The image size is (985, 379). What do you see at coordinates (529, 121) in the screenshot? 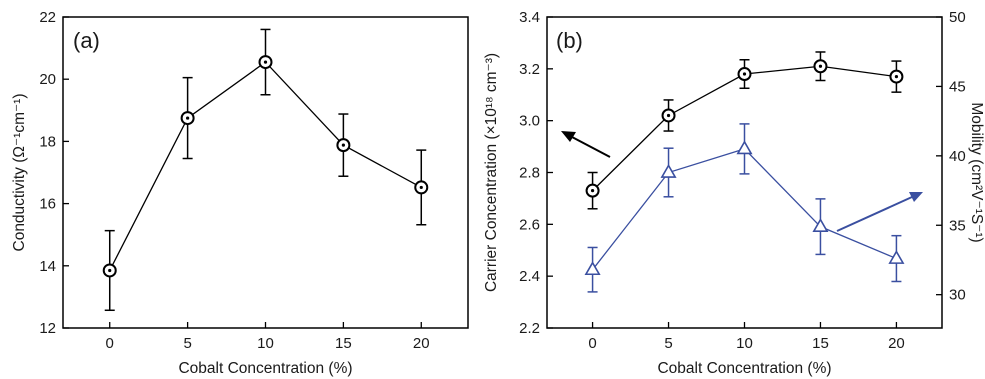
I see `panel-b-left-y-tick-label: 3.0` at bounding box center [529, 121].